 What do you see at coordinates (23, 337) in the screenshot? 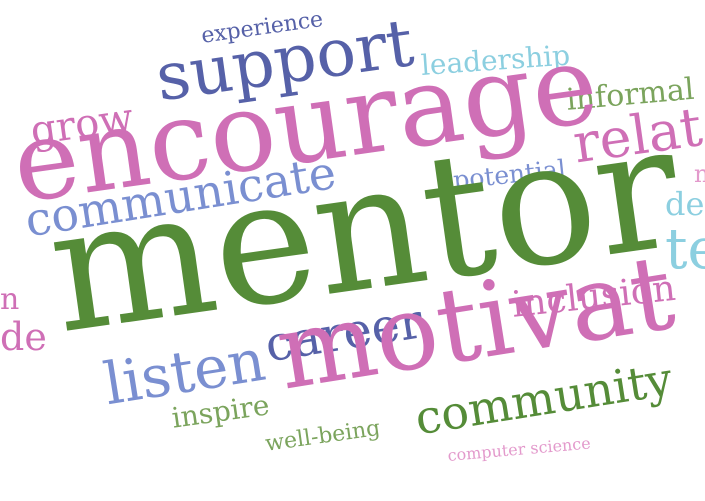
I see `word-de-left: de` at bounding box center [23, 337].